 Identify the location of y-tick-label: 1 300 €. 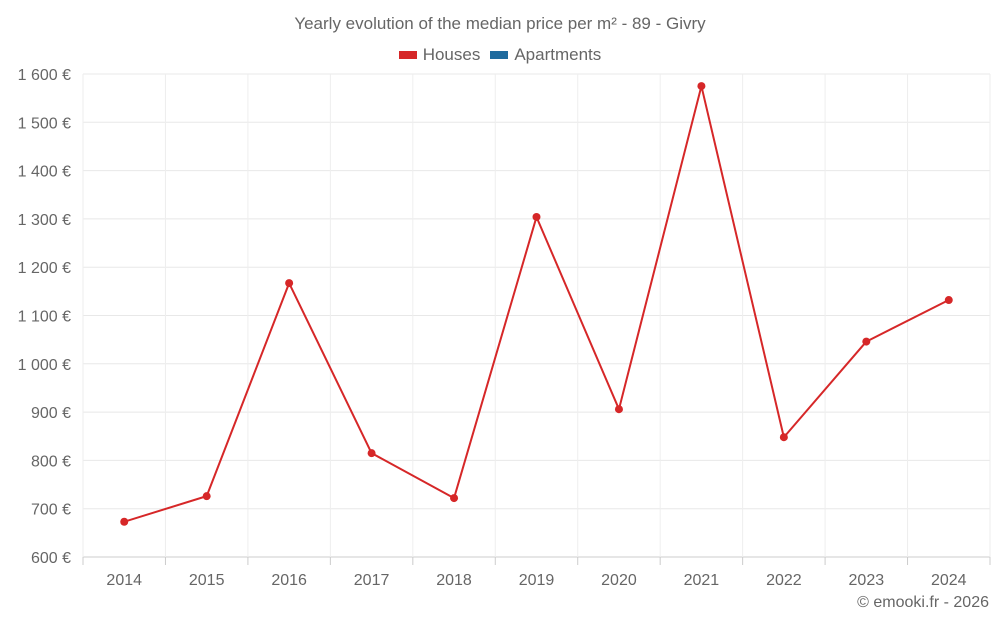
(44, 220).